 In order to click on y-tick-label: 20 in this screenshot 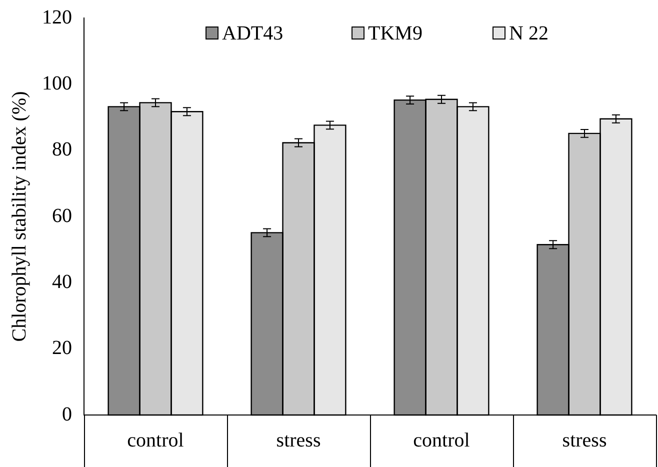, I will do `click(62, 348)`.